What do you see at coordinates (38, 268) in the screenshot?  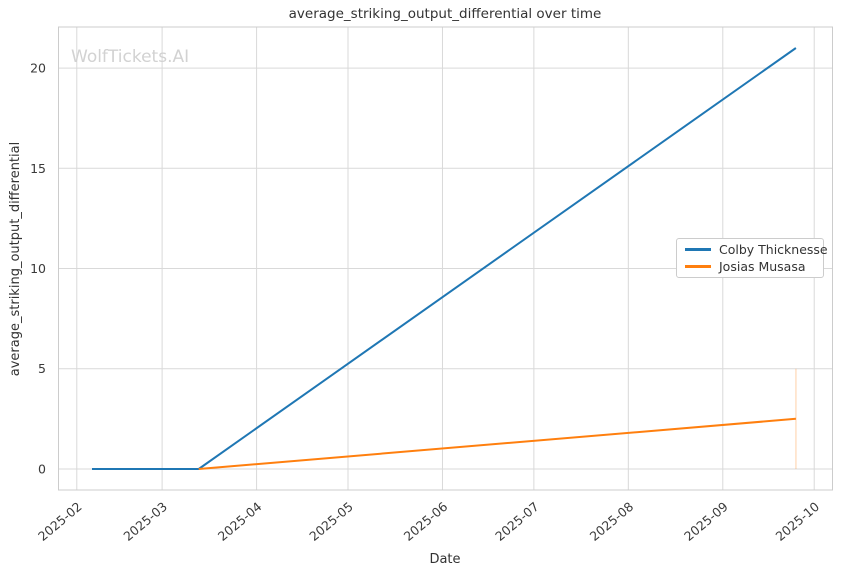 I see `y-tick-label: 10` at bounding box center [38, 268].